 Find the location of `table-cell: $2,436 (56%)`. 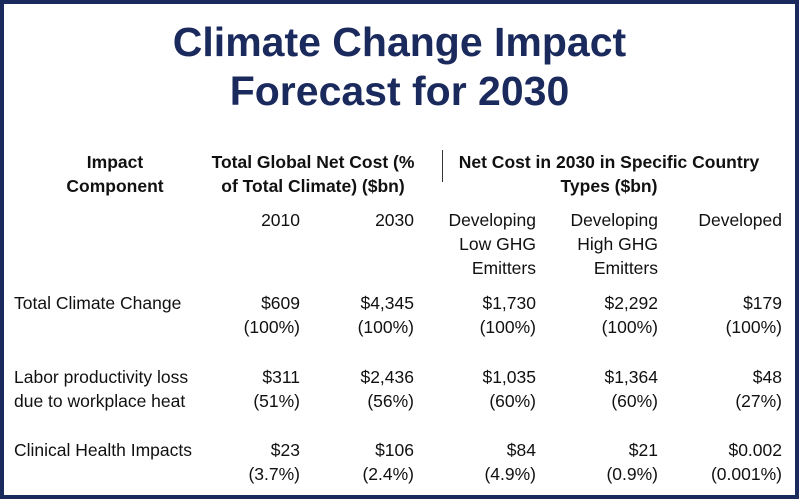

table-cell: $2,436 (56%) is located at coordinates (387, 389).